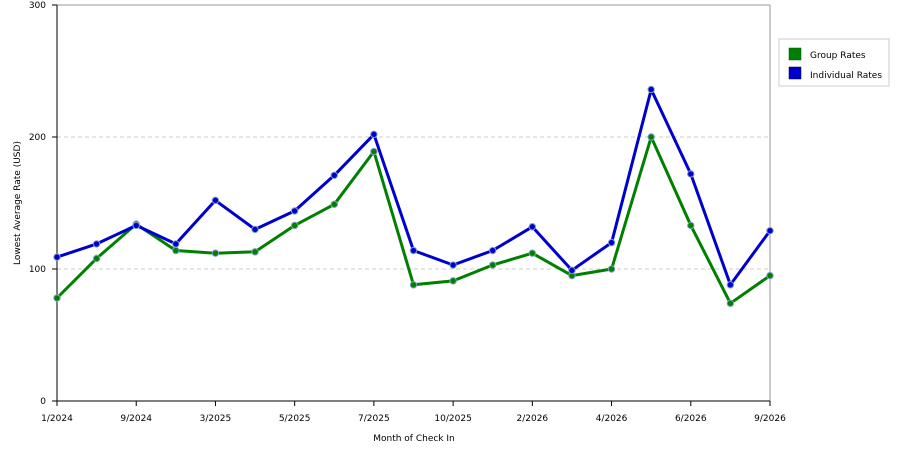 Image resolution: width=900 pixels, height=450 pixels. I want to click on legend-label-individual: Individual Rates, so click(846, 76).